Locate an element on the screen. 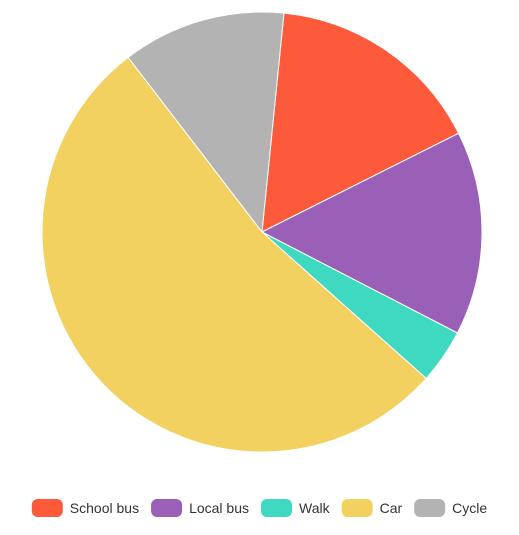 The image size is (519, 535). legend-label-school-bus: School bus is located at coordinates (104, 508).